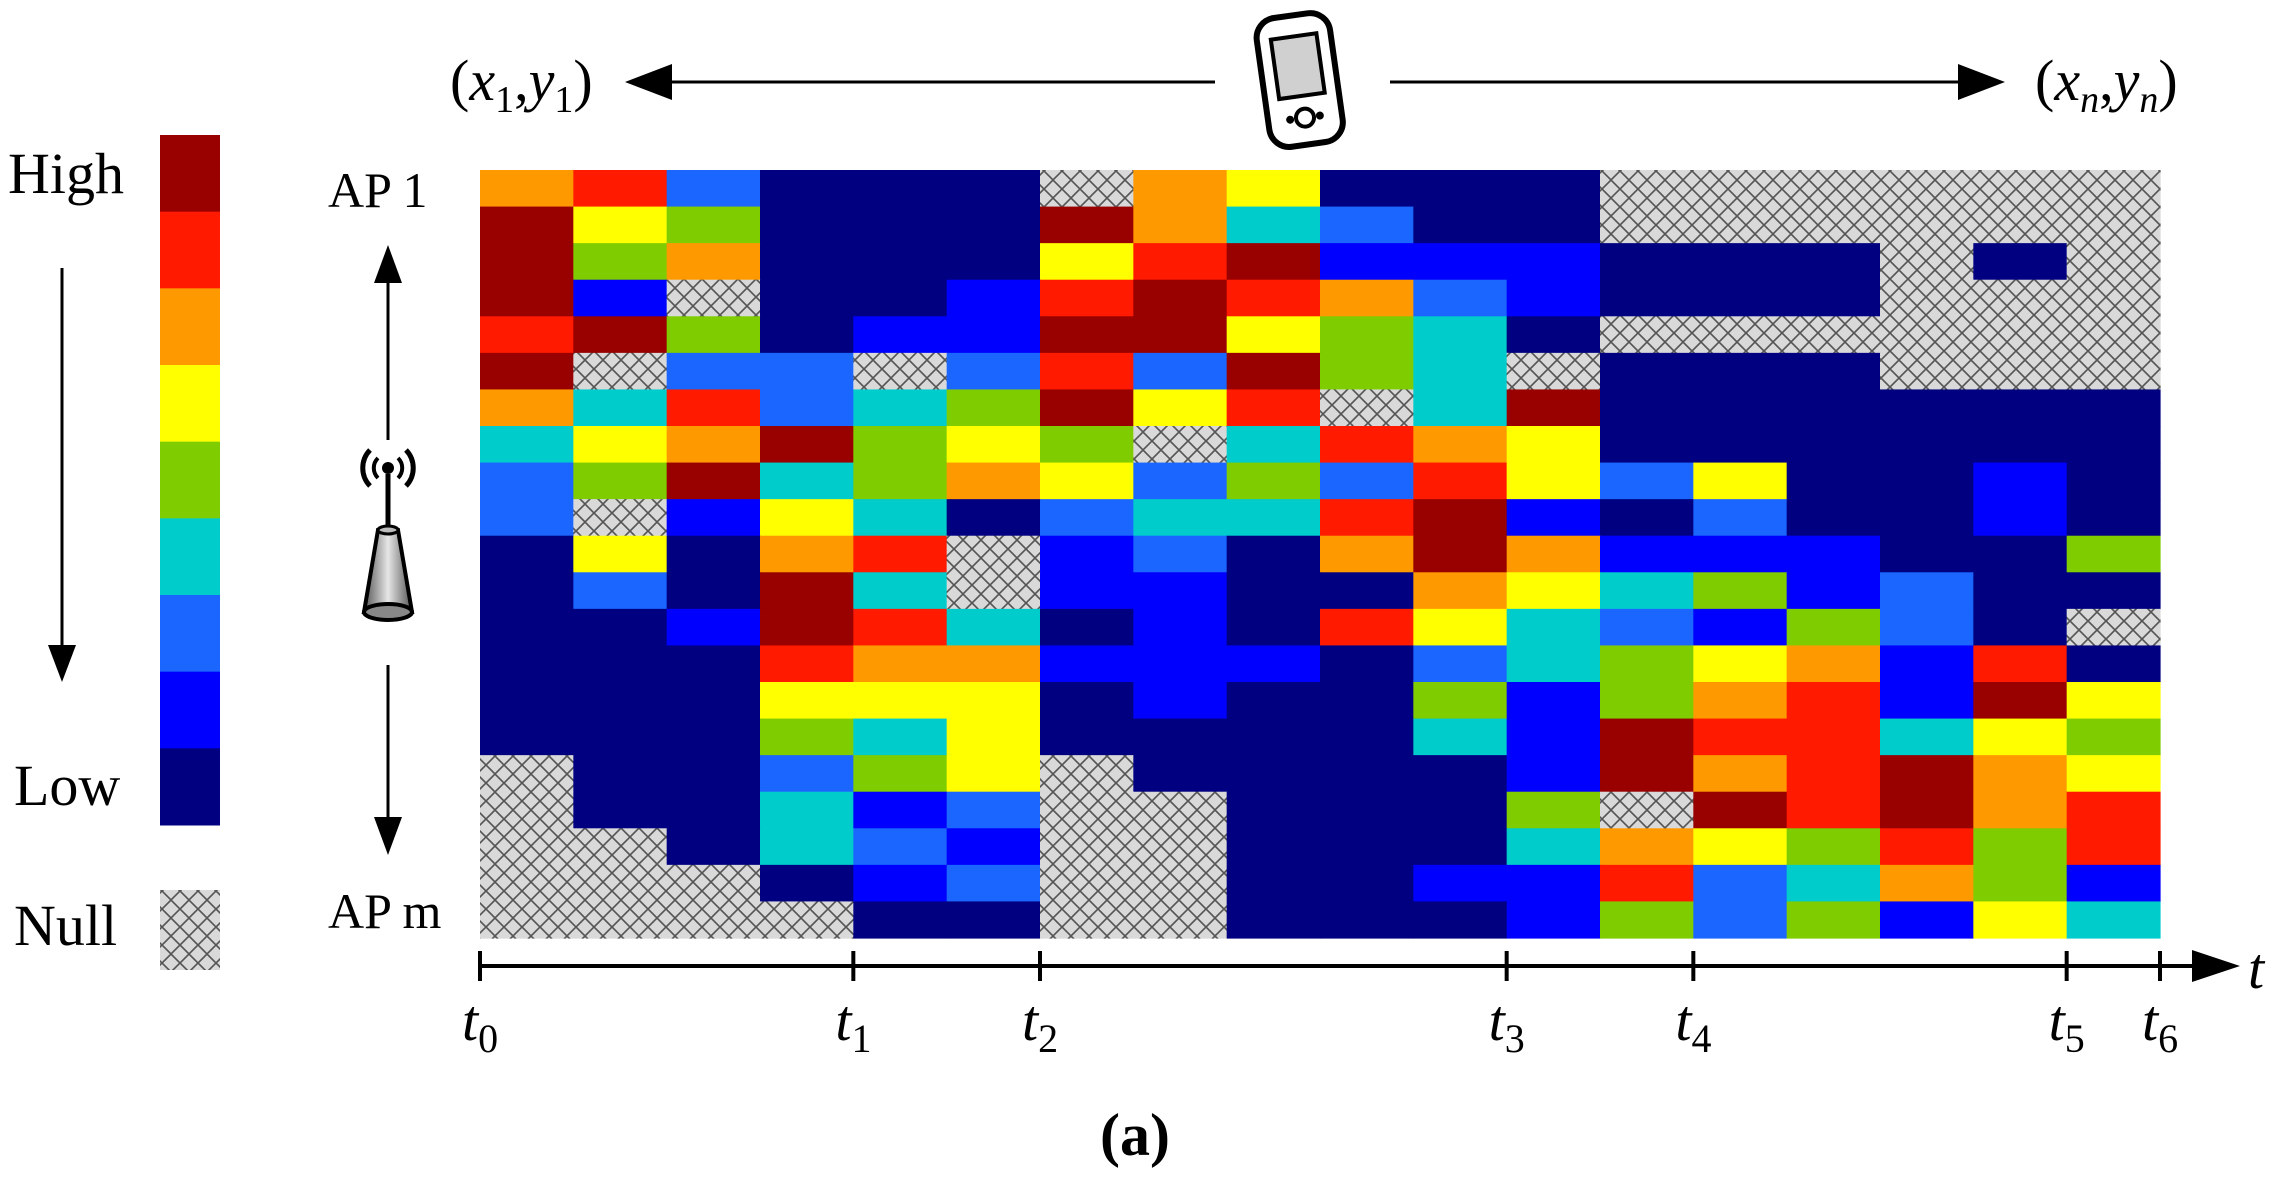  What do you see at coordinates (853, 1024) in the screenshot?
I see `time-tick-label-1: t1` at bounding box center [853, 1024].